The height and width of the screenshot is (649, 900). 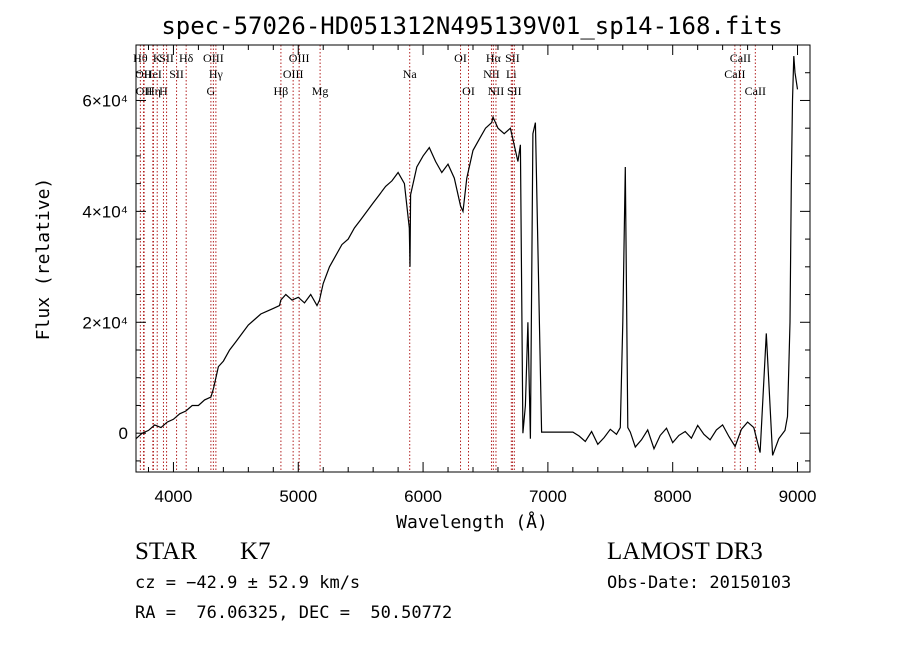 I want to click on marker-label-5: K, so click(x=157, y=58).